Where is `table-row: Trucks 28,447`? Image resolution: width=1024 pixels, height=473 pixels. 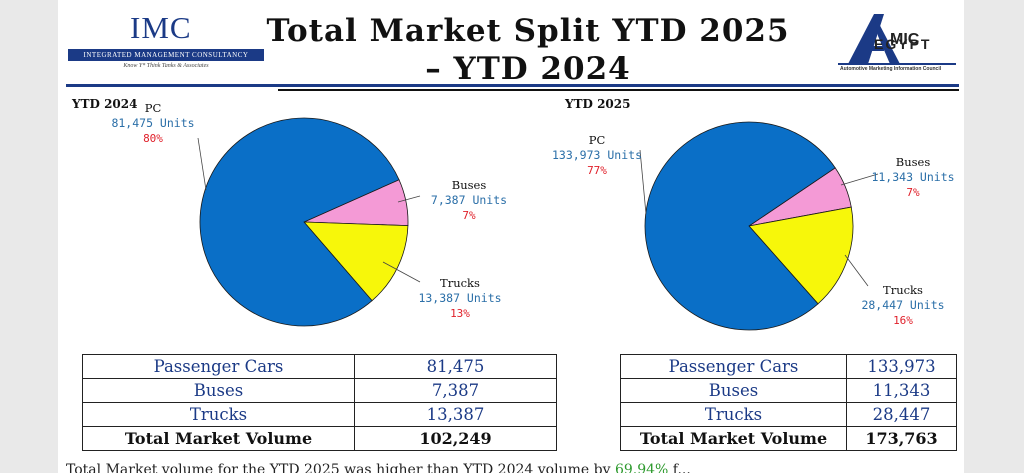
table-row: Trucks 28,447 is located at coordinates (788, 414).